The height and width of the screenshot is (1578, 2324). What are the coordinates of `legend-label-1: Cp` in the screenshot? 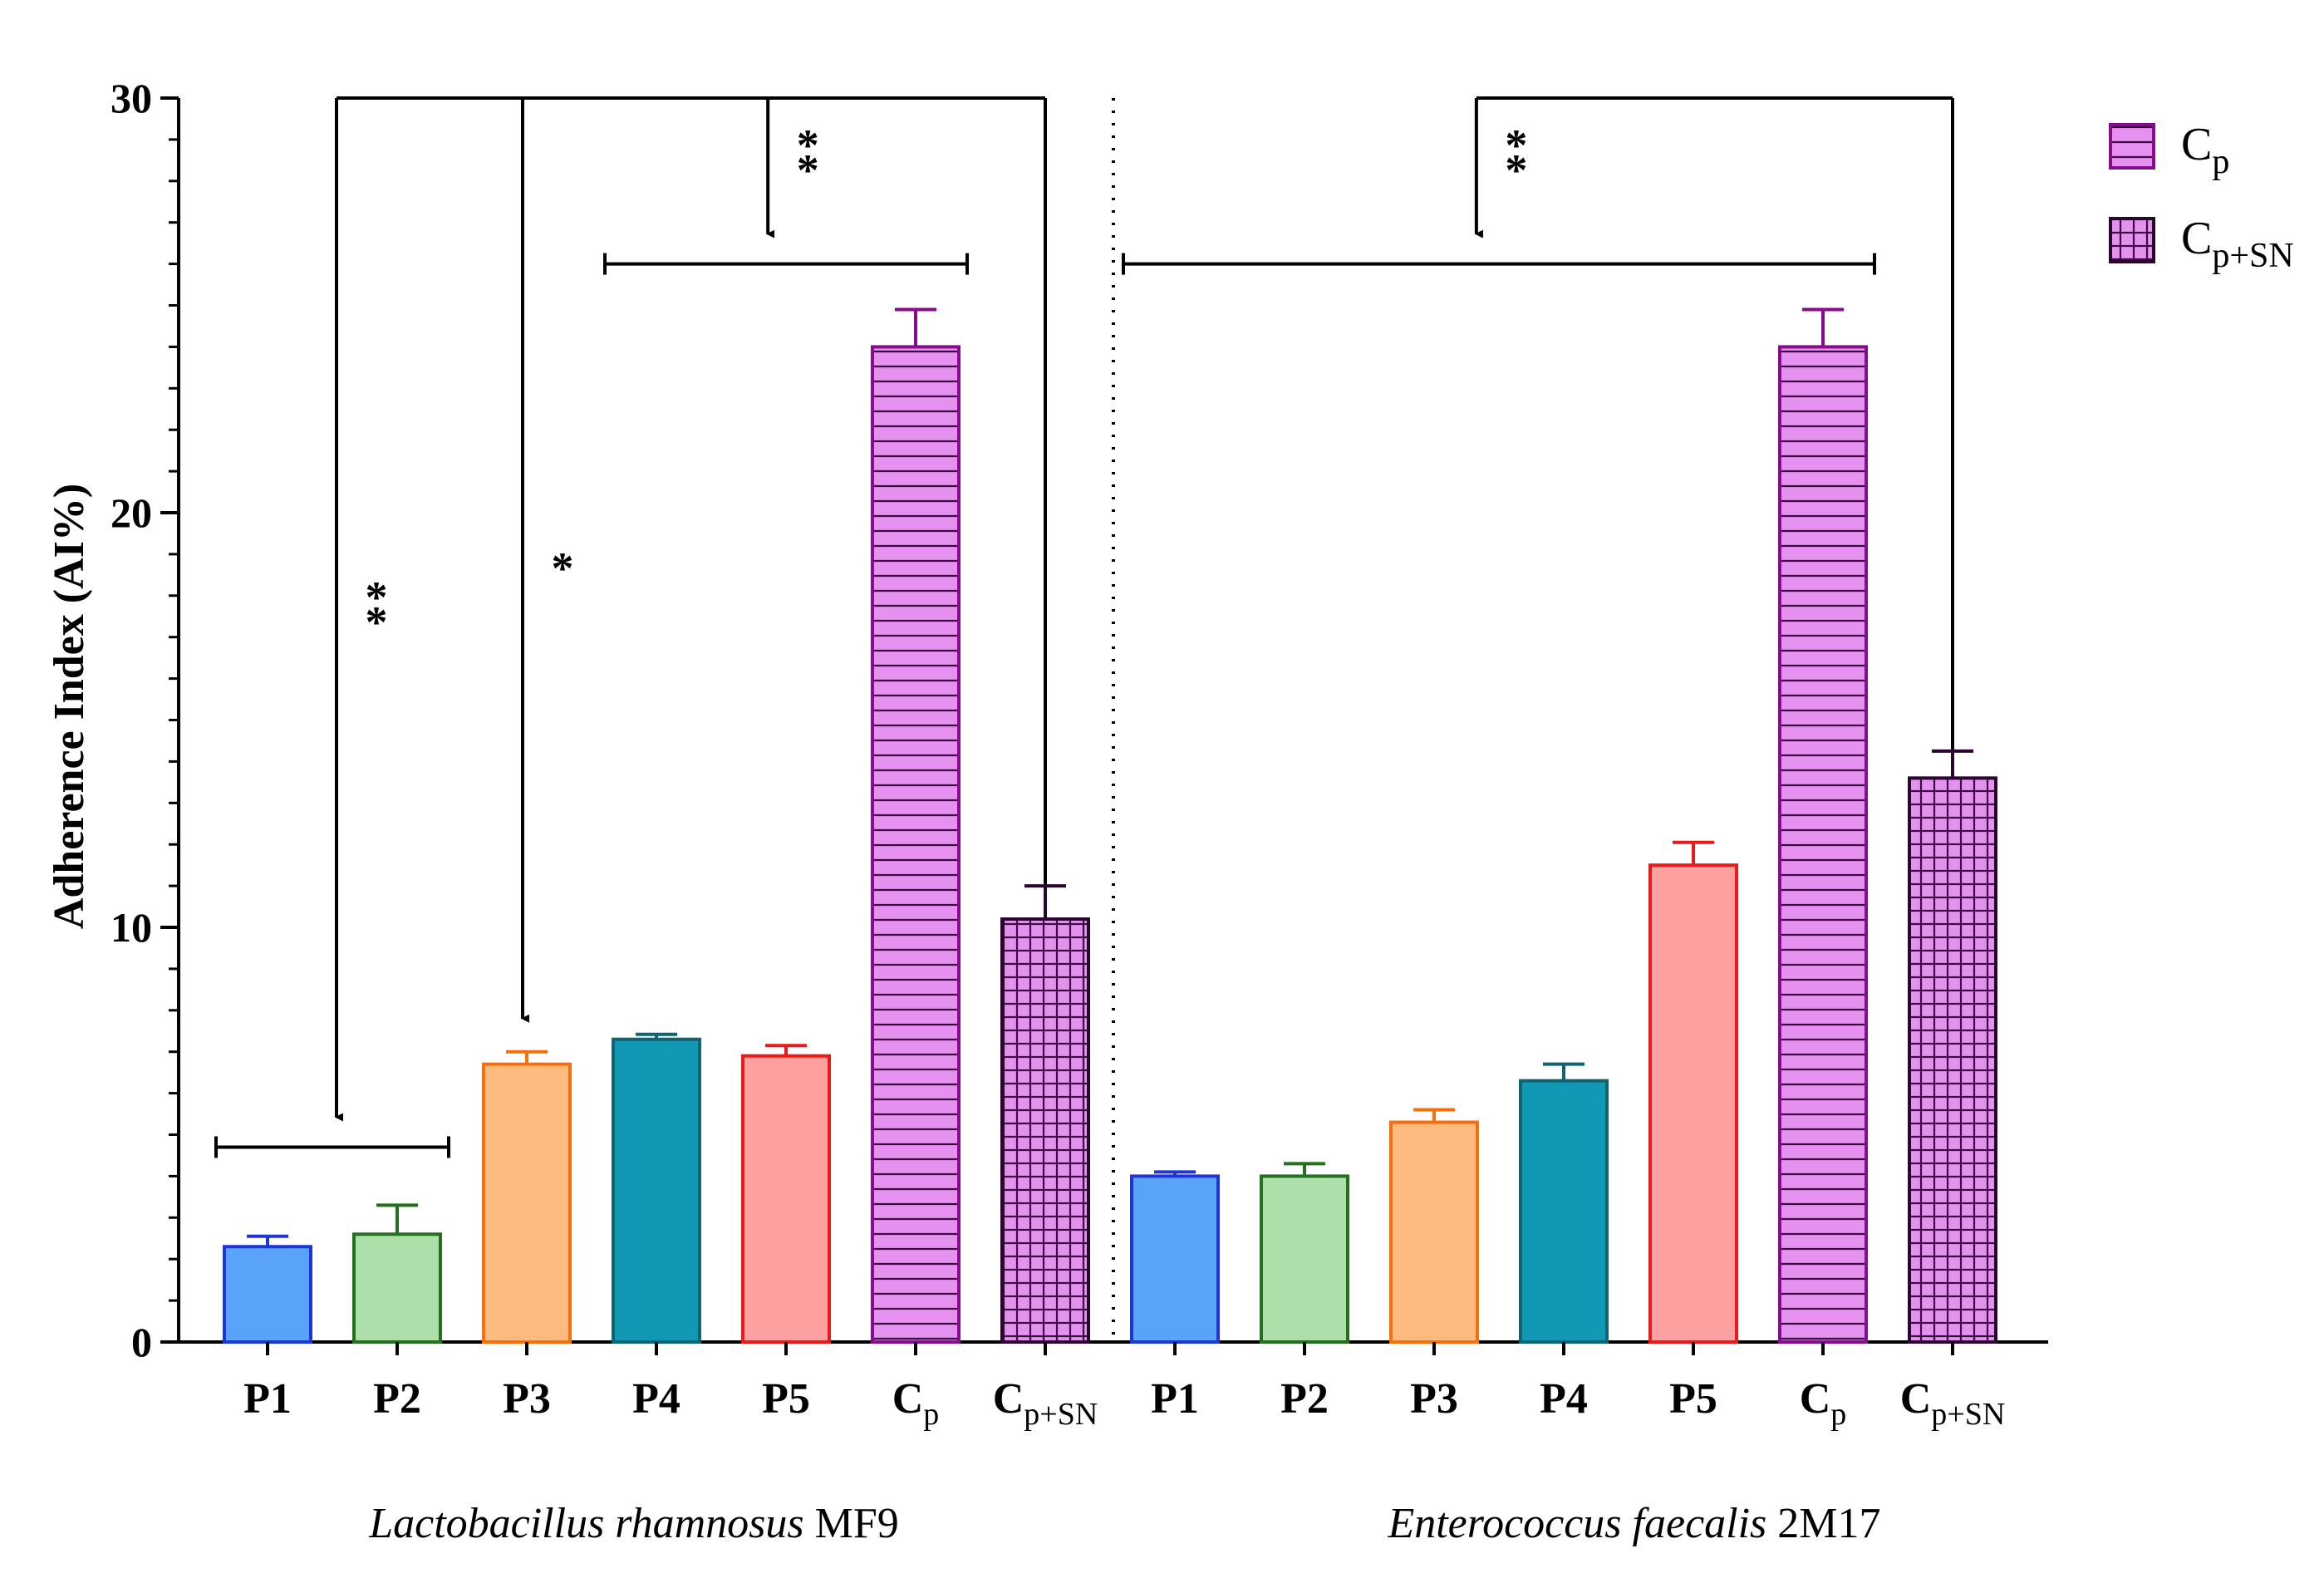 It's located at (2205, 150).